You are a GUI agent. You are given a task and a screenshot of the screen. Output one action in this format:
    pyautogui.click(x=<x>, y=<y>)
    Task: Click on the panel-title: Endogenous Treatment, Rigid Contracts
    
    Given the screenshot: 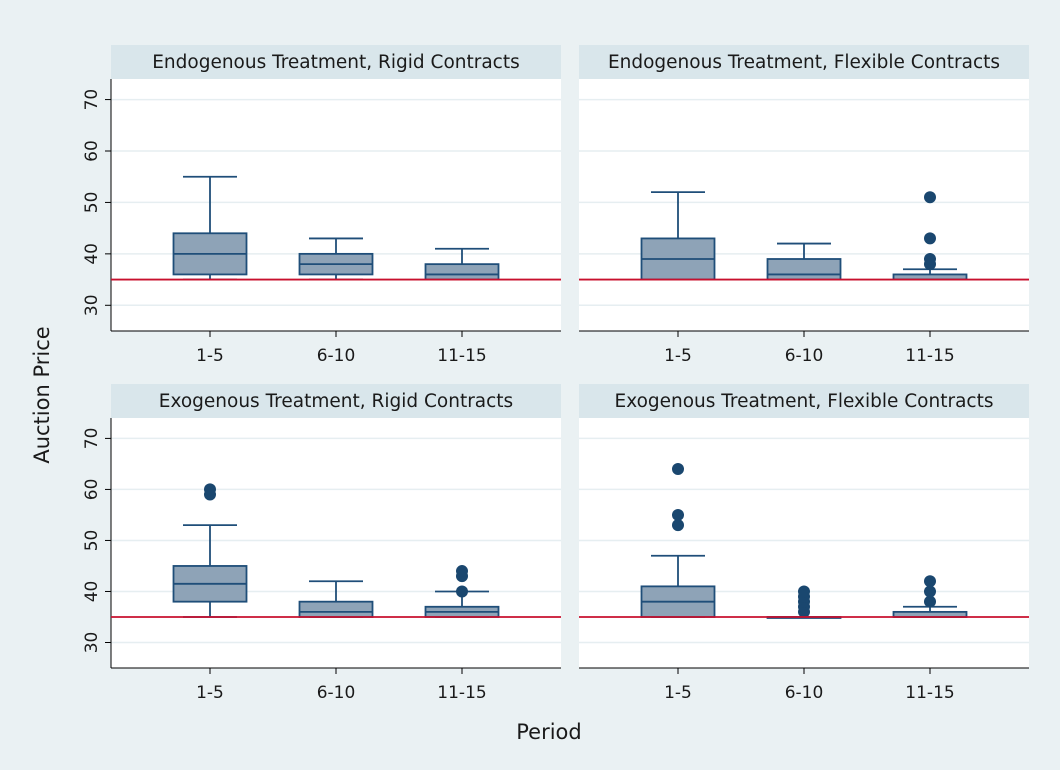 What is the action you would take?
    pyautogui.click(x=336, y=62)
    